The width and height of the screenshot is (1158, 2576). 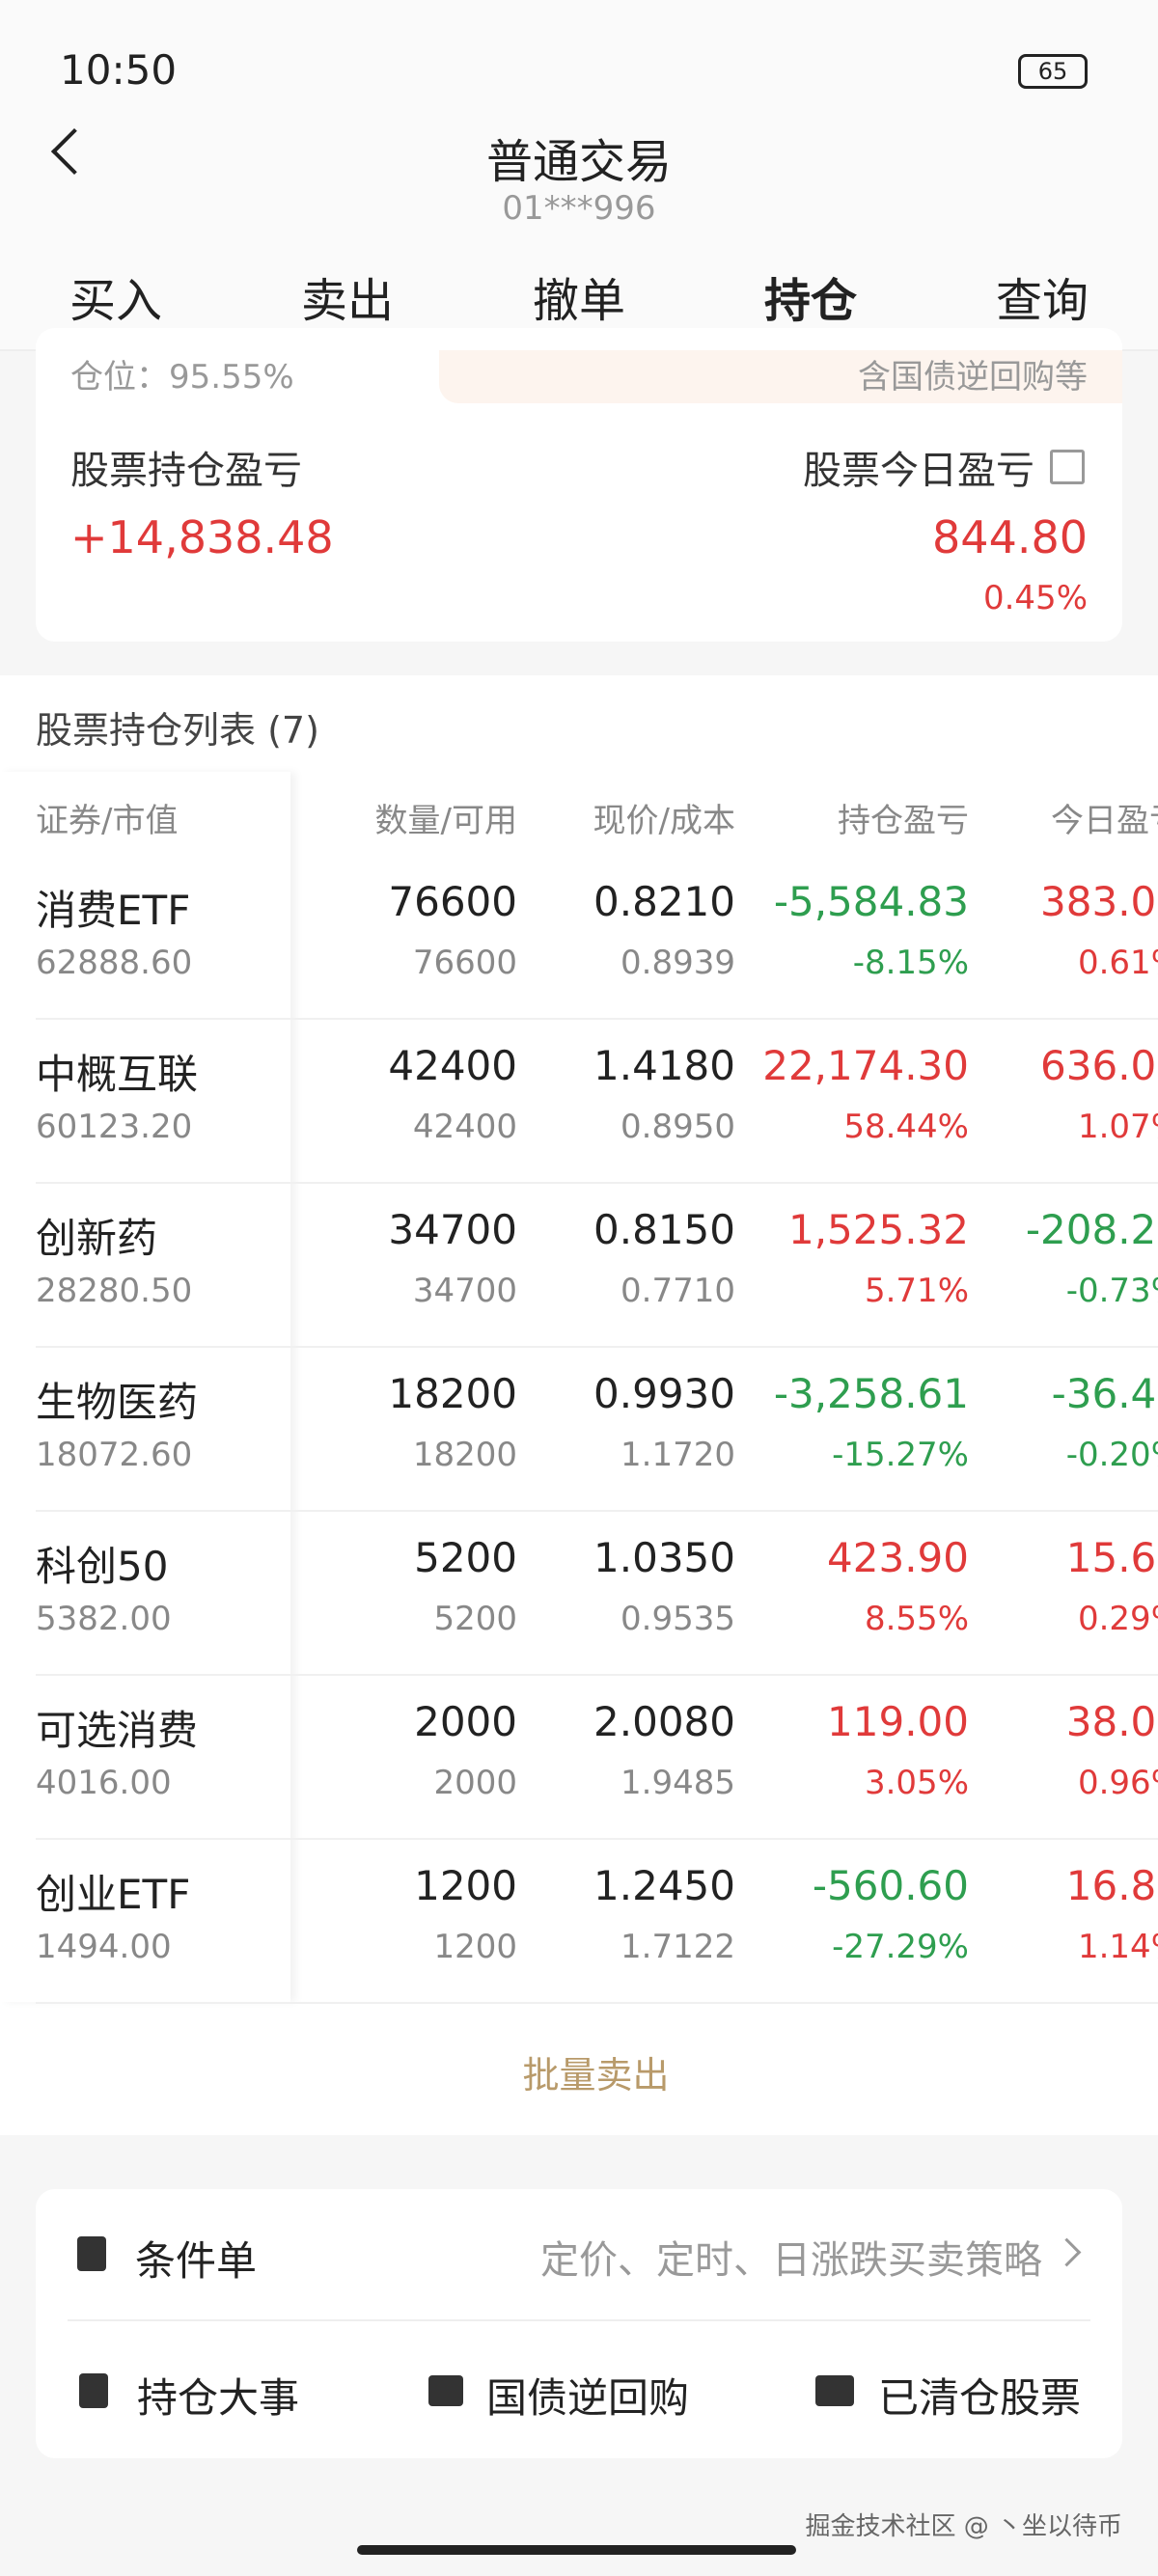 What do you see at coordinates (579, 208) in the screenshot?
I see `account: 01***996` at bounding box center [579, 208].